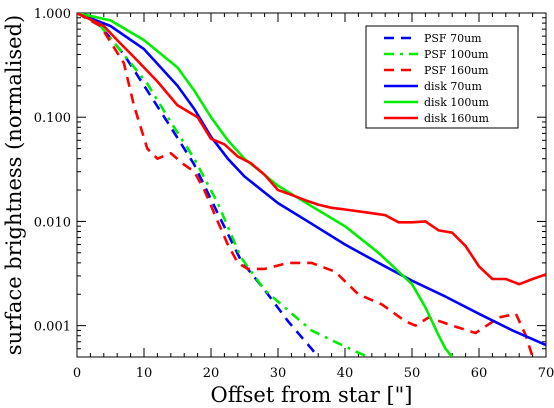  I want to click on x-tick-label: 10, so click(144, 373).